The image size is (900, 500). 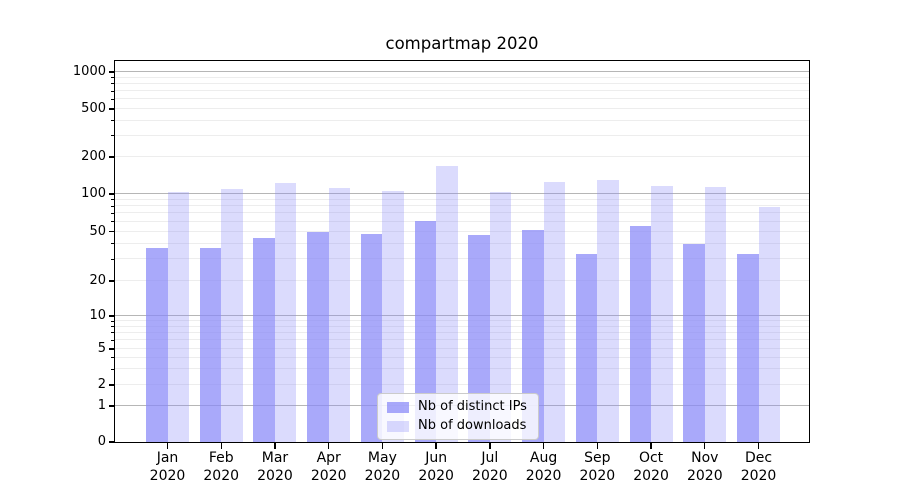 I want to click on x-label-month: Dec, so click(x=758, y=458).